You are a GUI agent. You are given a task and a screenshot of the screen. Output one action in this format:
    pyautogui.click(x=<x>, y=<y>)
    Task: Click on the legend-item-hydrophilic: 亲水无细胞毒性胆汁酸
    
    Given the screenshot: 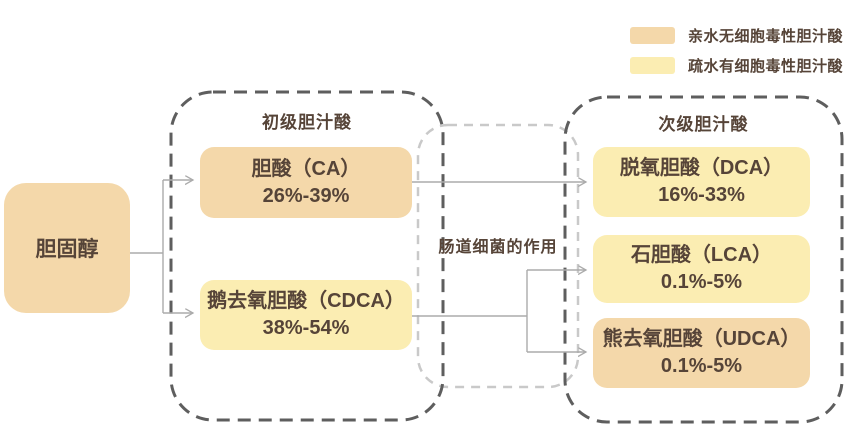 What is the action you would take?
    pyautogui.click(x=737, y=36)
    